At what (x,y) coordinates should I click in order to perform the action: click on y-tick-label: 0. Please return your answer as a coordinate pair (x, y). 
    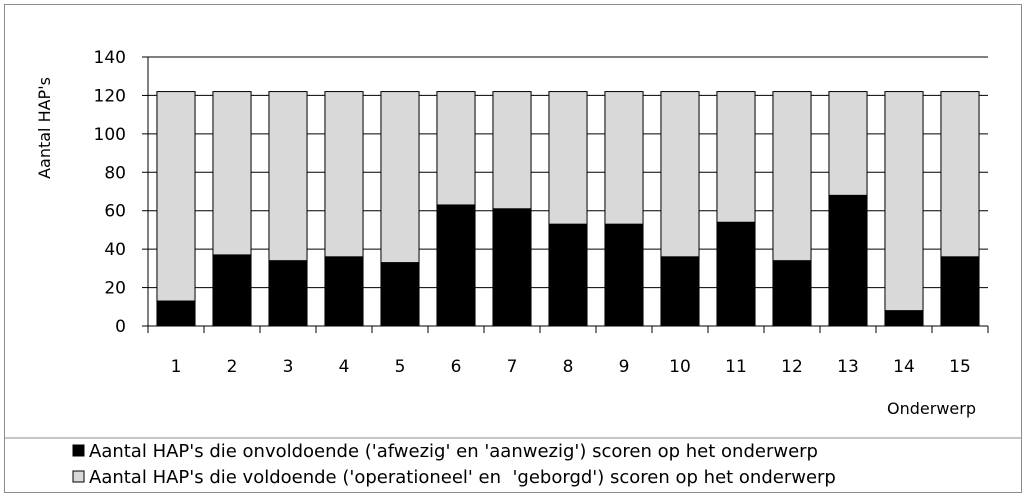
    Looking at the image, I should click on (120, 327).